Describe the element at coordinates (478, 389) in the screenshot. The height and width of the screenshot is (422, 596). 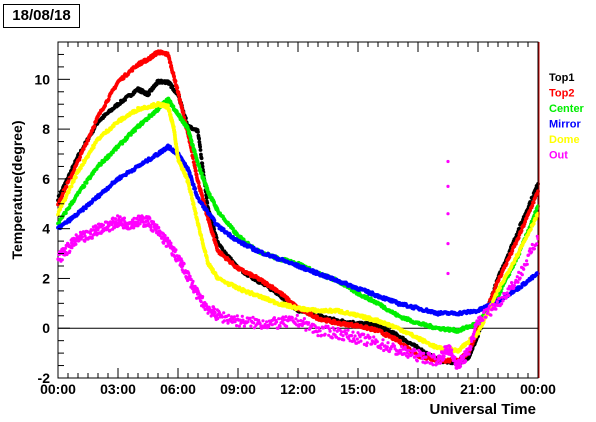
I see `x-tick-label: 21:00` at that location.